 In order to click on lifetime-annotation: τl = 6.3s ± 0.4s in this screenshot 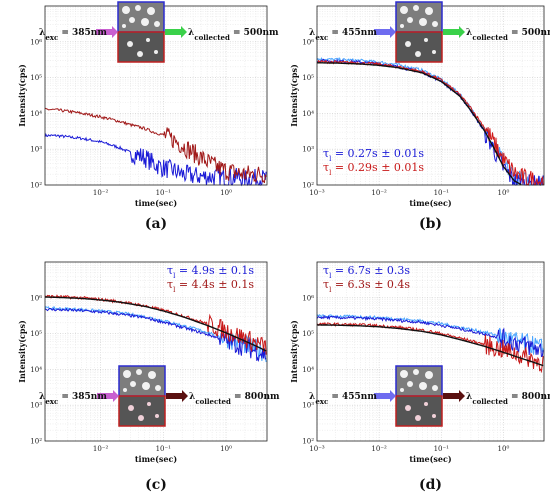, I will do `click(366, 286)`.